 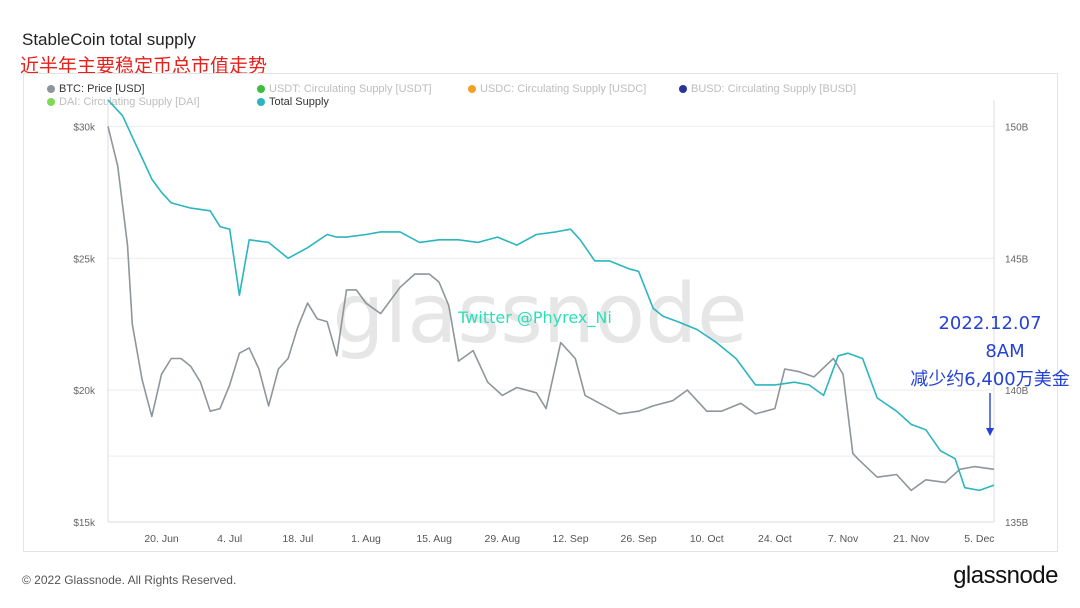 I want to click on twitter-handle-text: Twitter @Phyrex_Ni, so click(x=534, y=318).